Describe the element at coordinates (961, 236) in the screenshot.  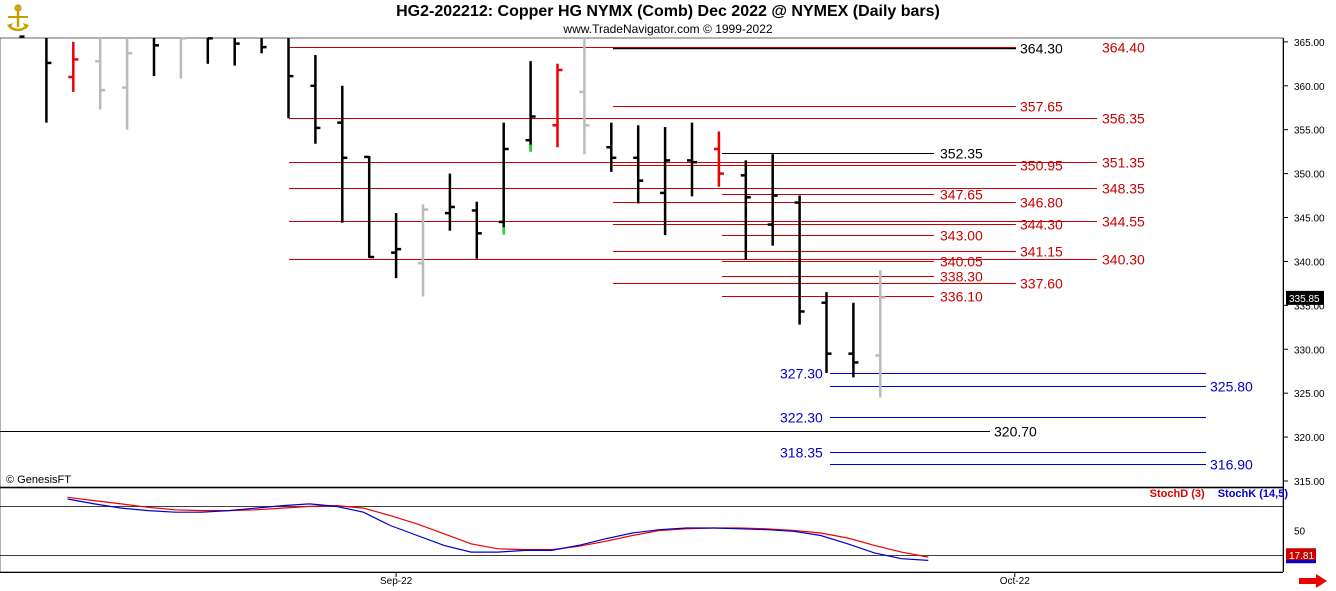
I see `level-label-343.00: 343.00` at that location.